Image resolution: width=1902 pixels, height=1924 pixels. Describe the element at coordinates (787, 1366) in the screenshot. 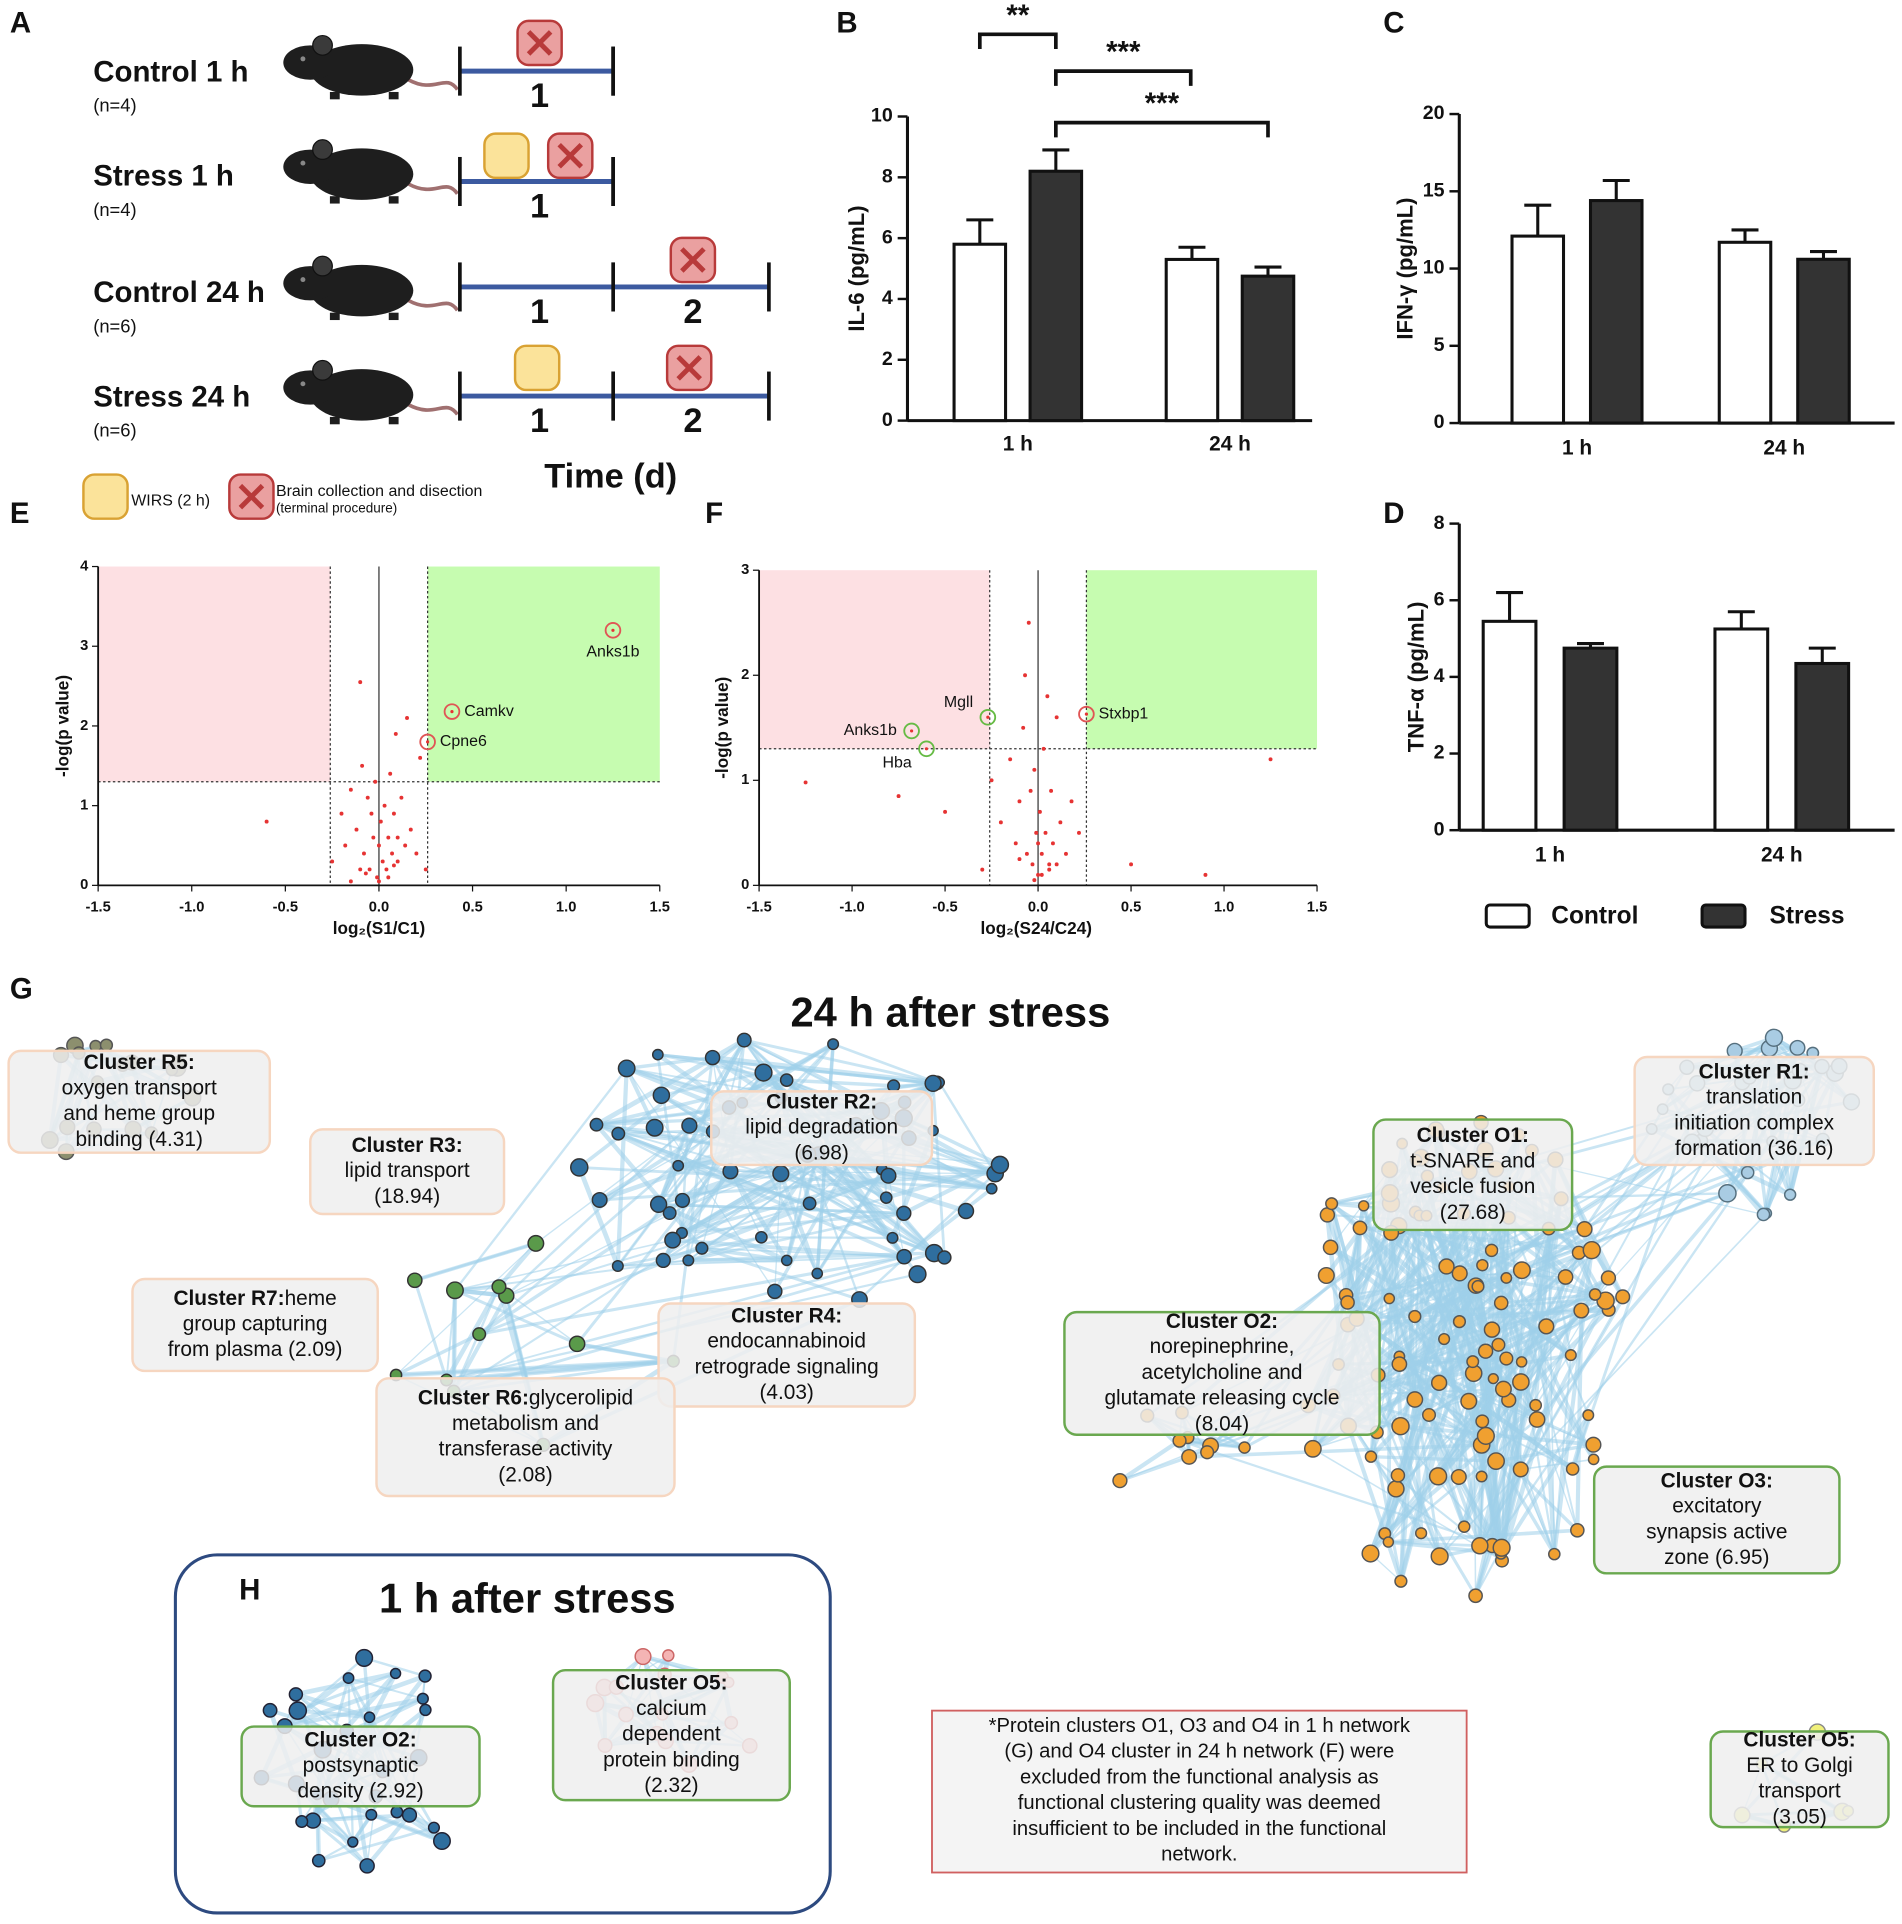

I see `cluster-line: retrograde signaling` at that location.